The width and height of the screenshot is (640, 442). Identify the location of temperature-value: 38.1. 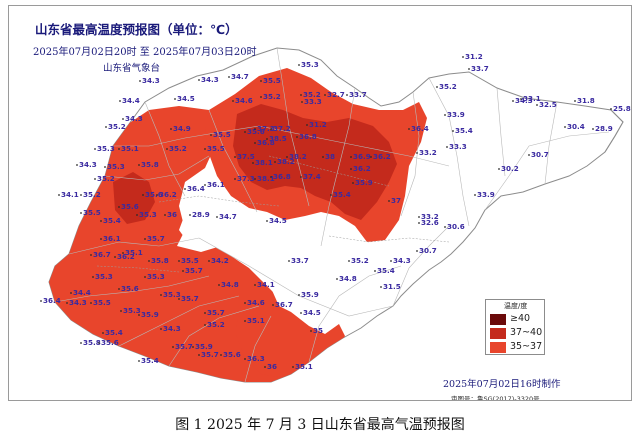
(264, 162).